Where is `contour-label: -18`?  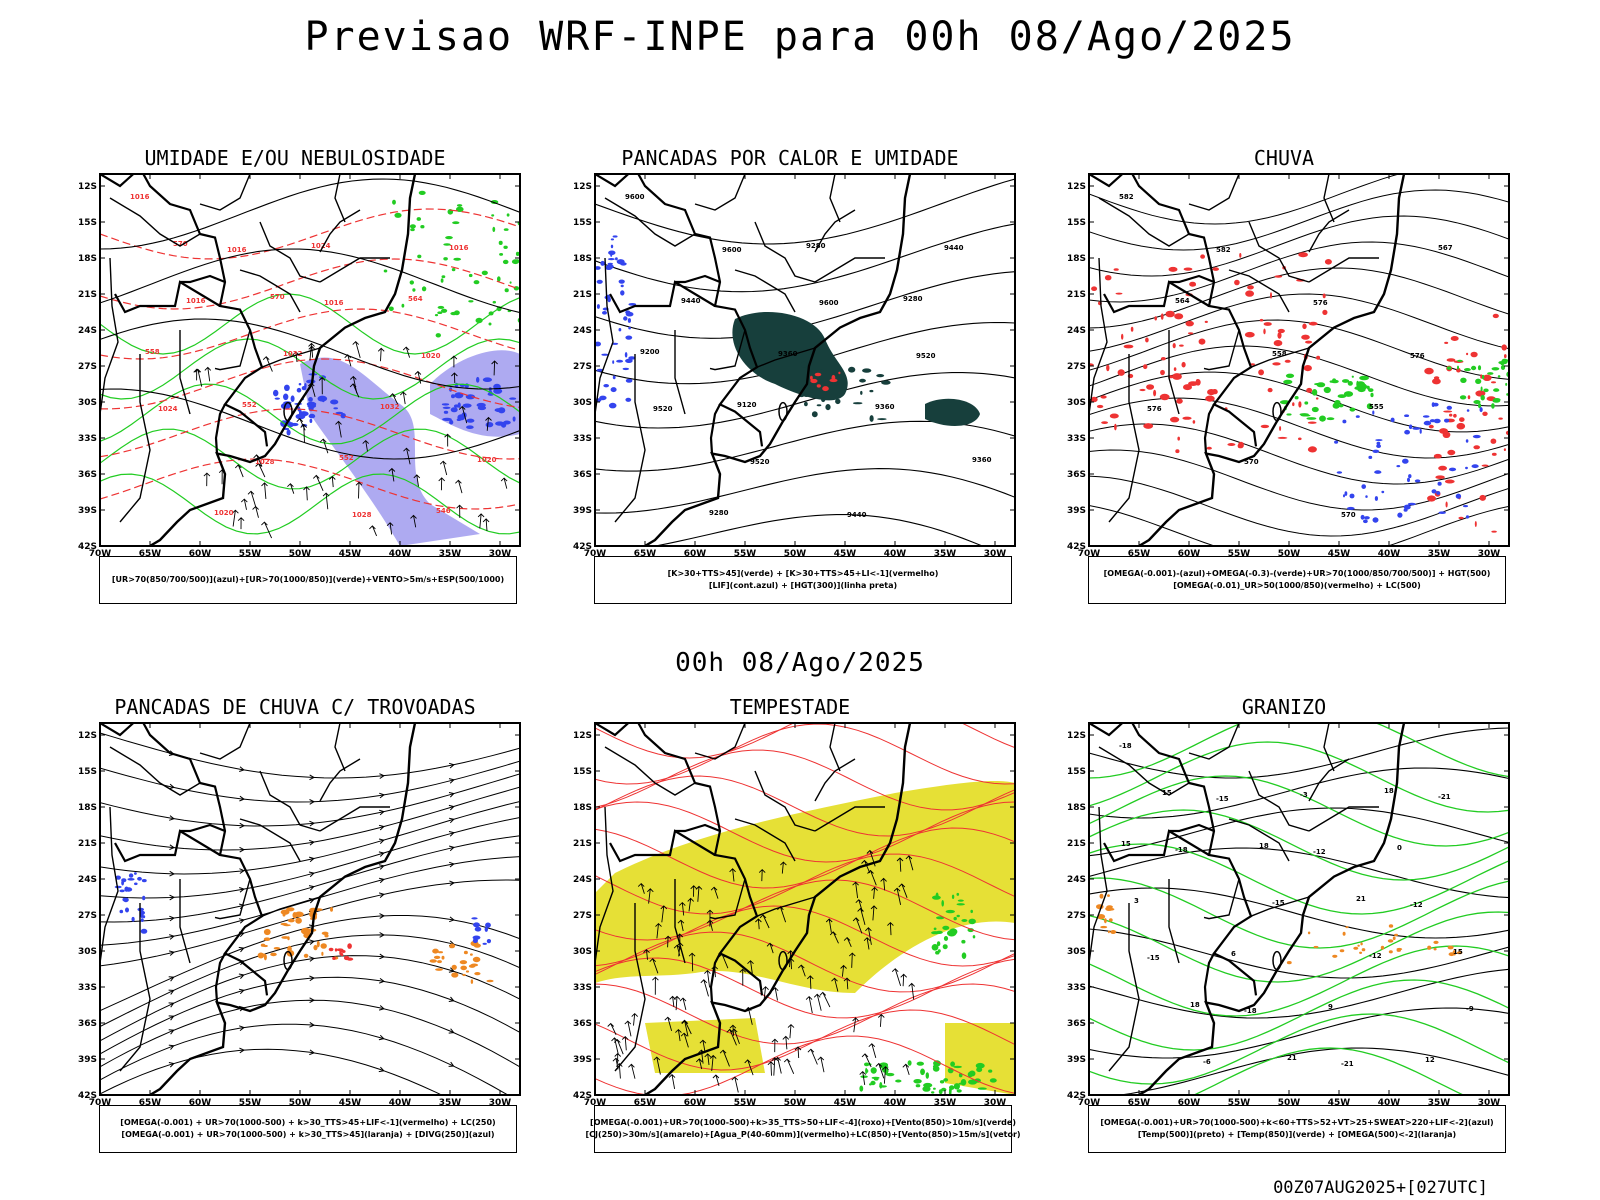
contour-label: -18 is located at coordinates (1125, 746).